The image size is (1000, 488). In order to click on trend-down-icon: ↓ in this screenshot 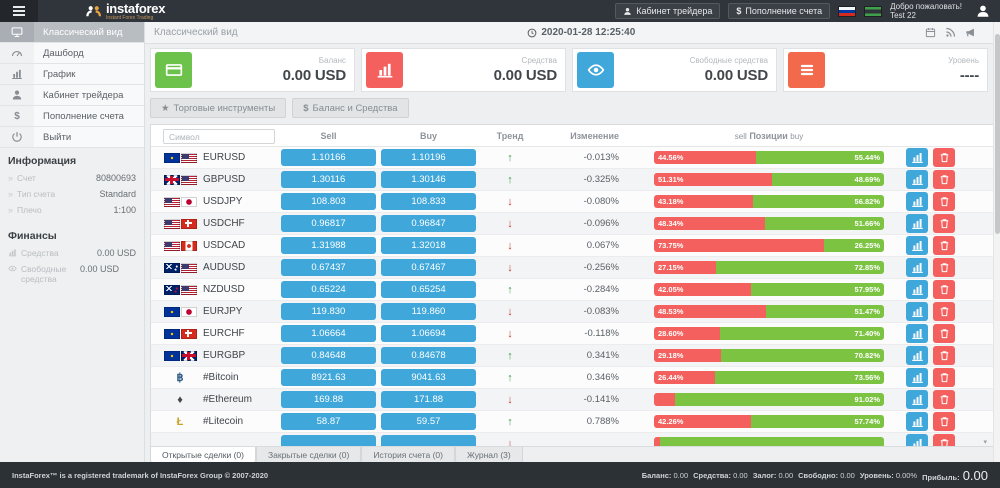, I will do `click(510, 245)`.